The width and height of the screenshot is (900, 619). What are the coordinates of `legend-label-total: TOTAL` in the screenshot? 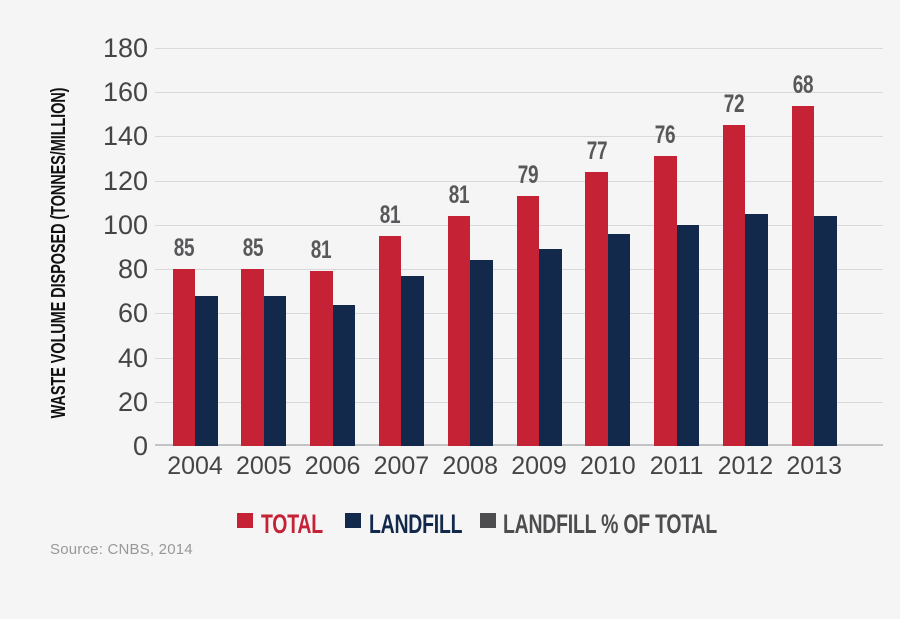 It's located at (292, 524).